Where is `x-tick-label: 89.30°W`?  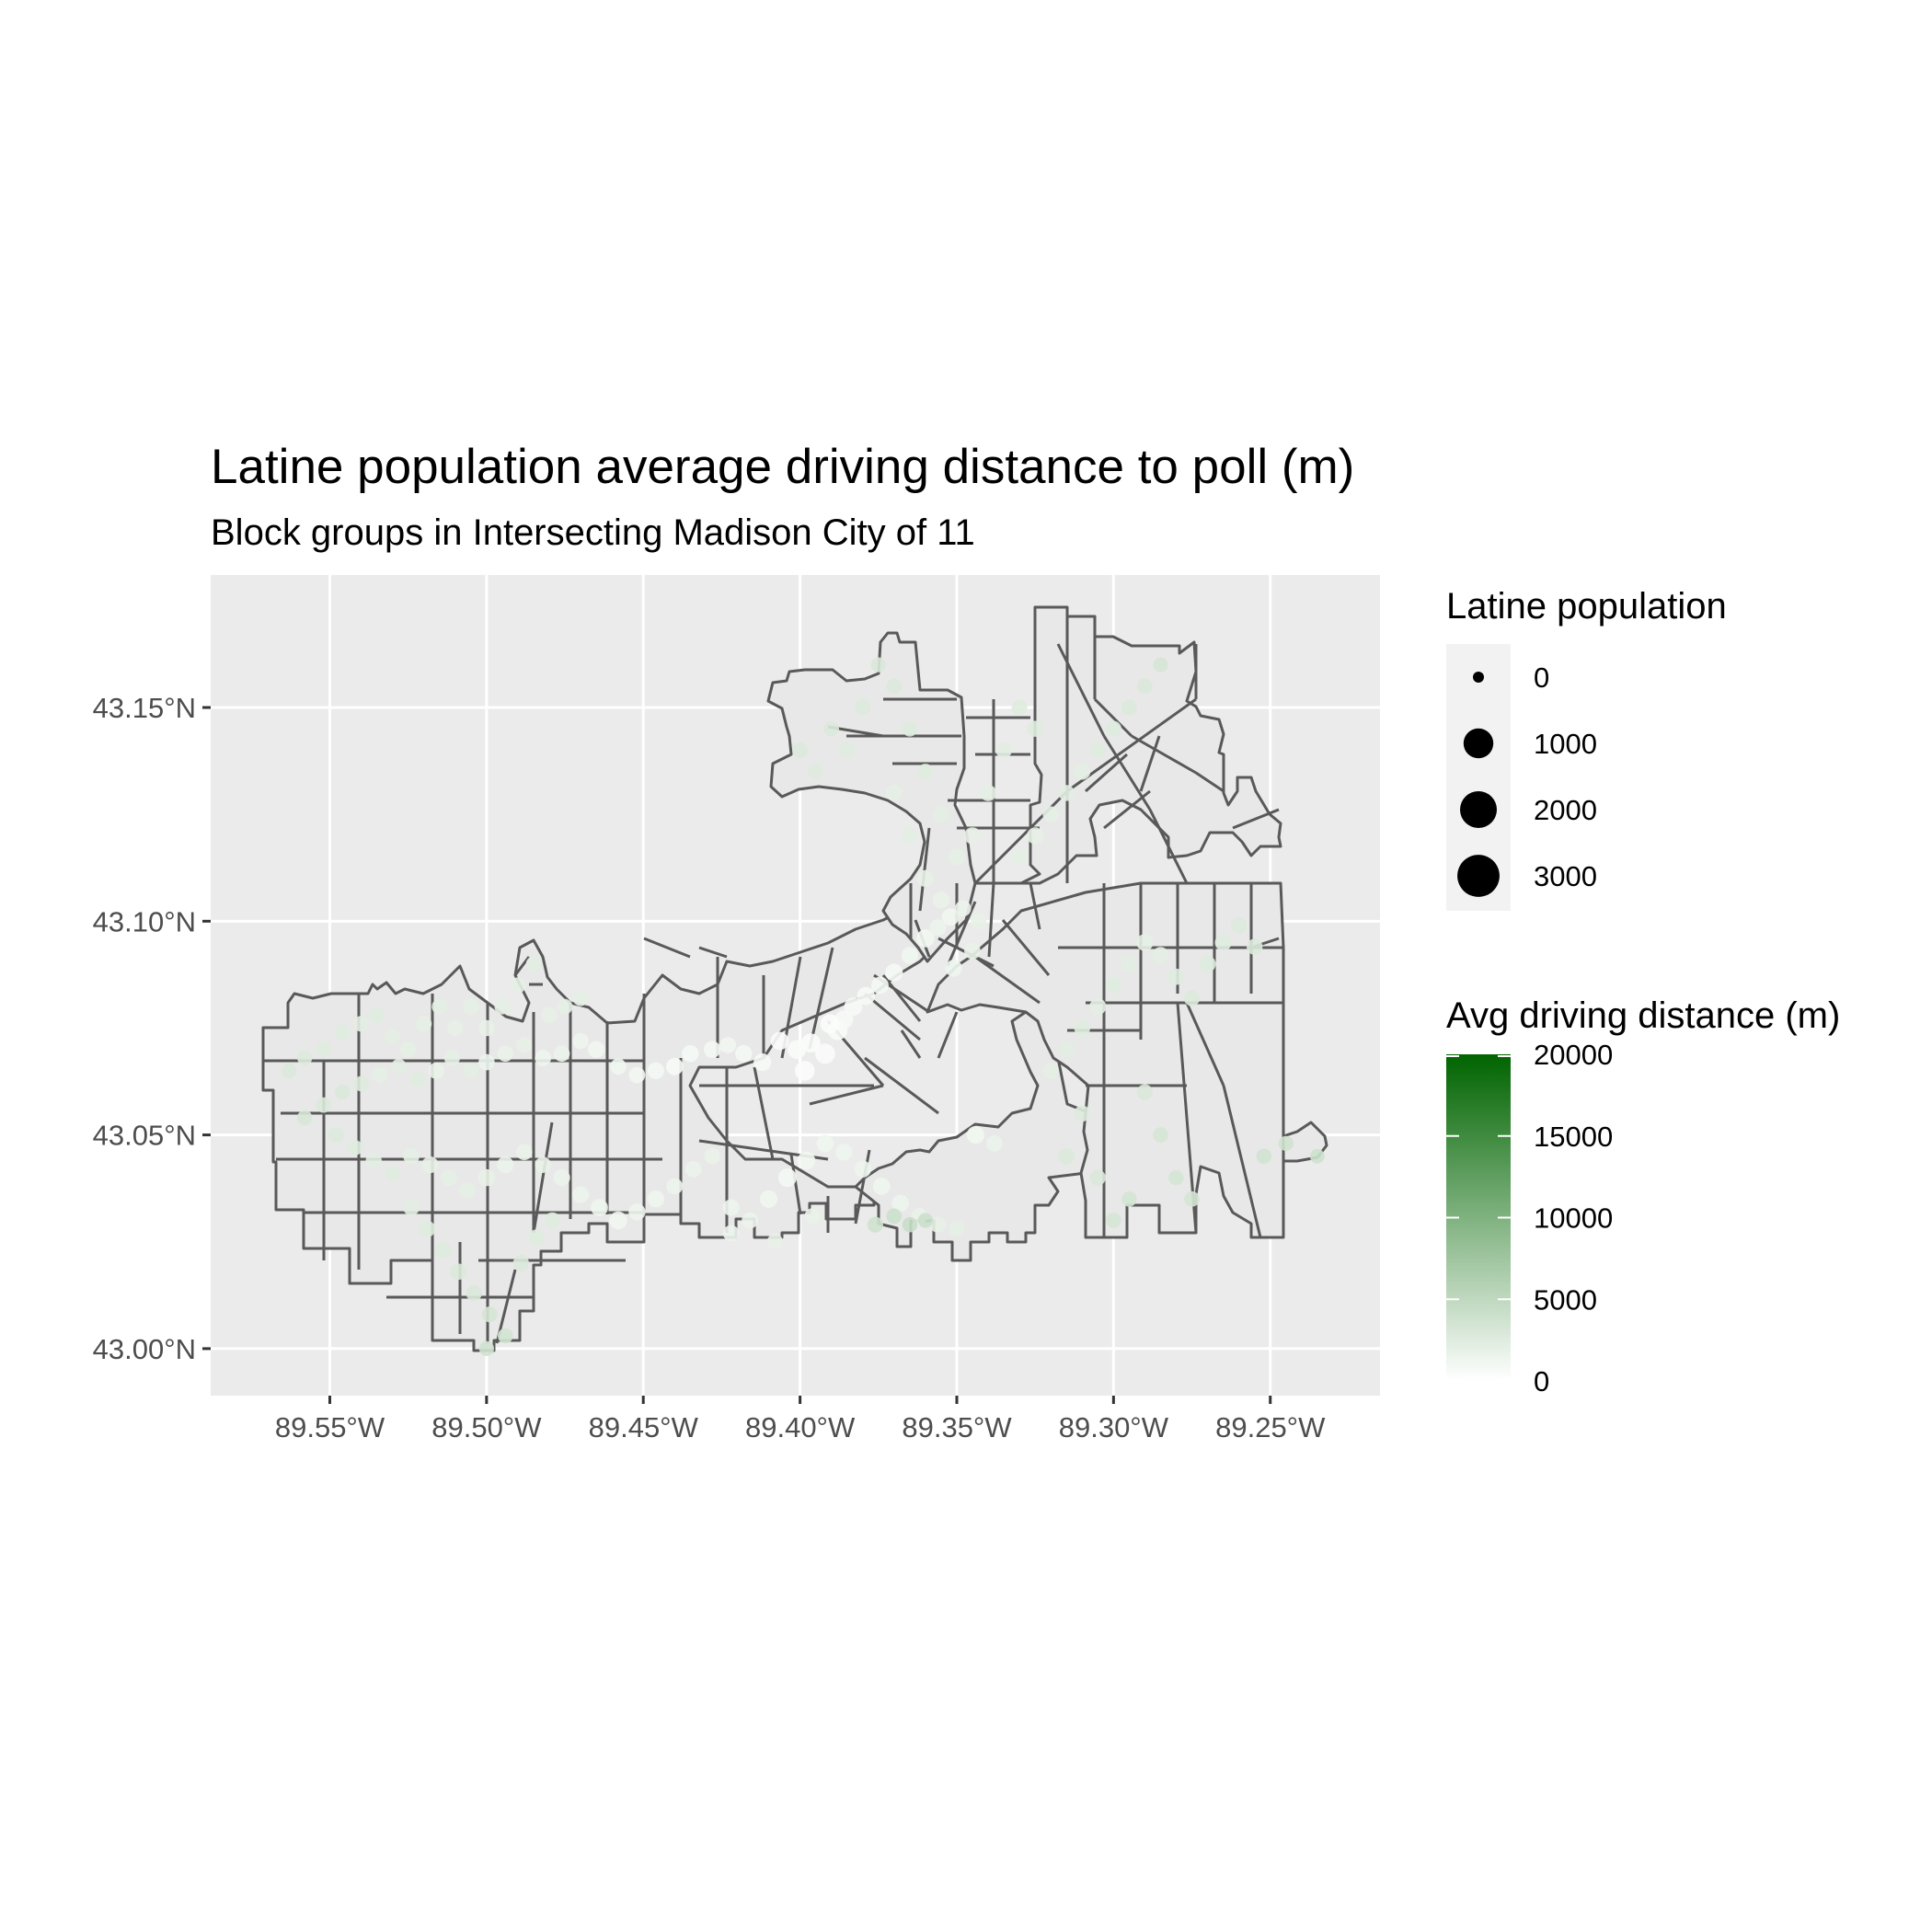 x-tick-label: 89.30°W is located at coordinates (1114, 1427).